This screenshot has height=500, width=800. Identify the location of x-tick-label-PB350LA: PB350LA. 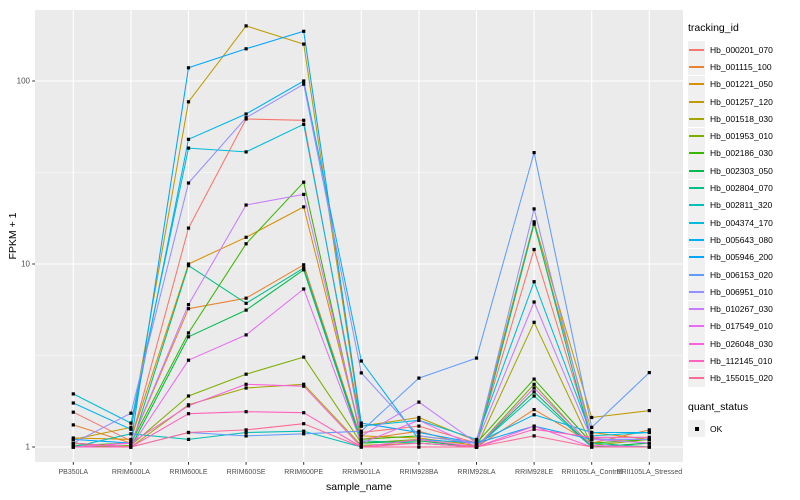
(74, 472).